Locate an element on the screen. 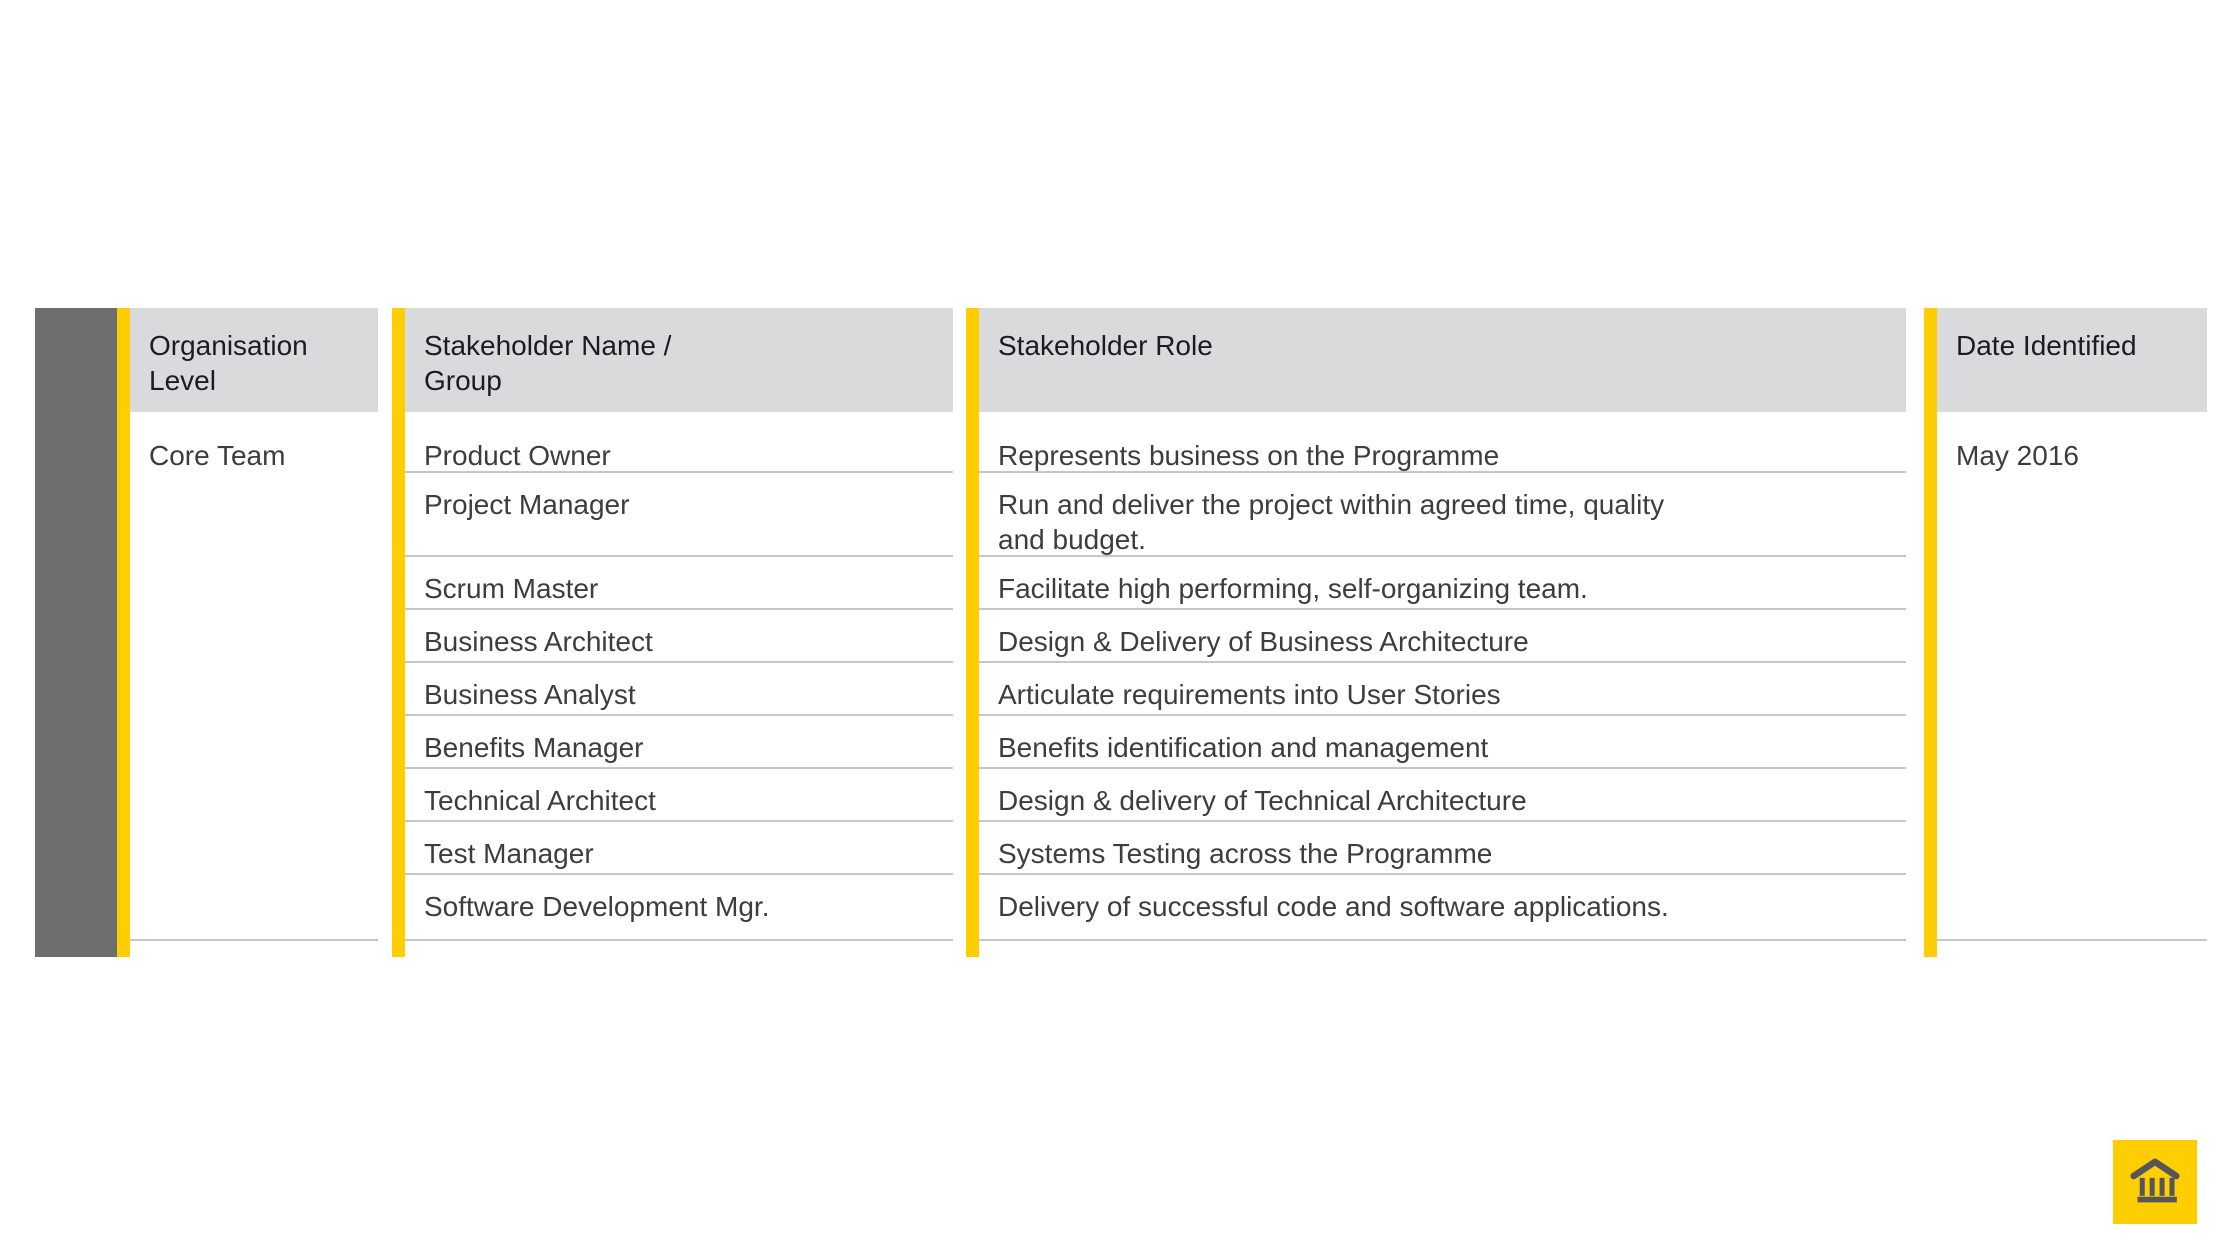 Image resolution: width=2240 pixels, height=1260 pixels. column-header-stakeholder-role: Stakeholder Role is located at coordinates (1442, 360).